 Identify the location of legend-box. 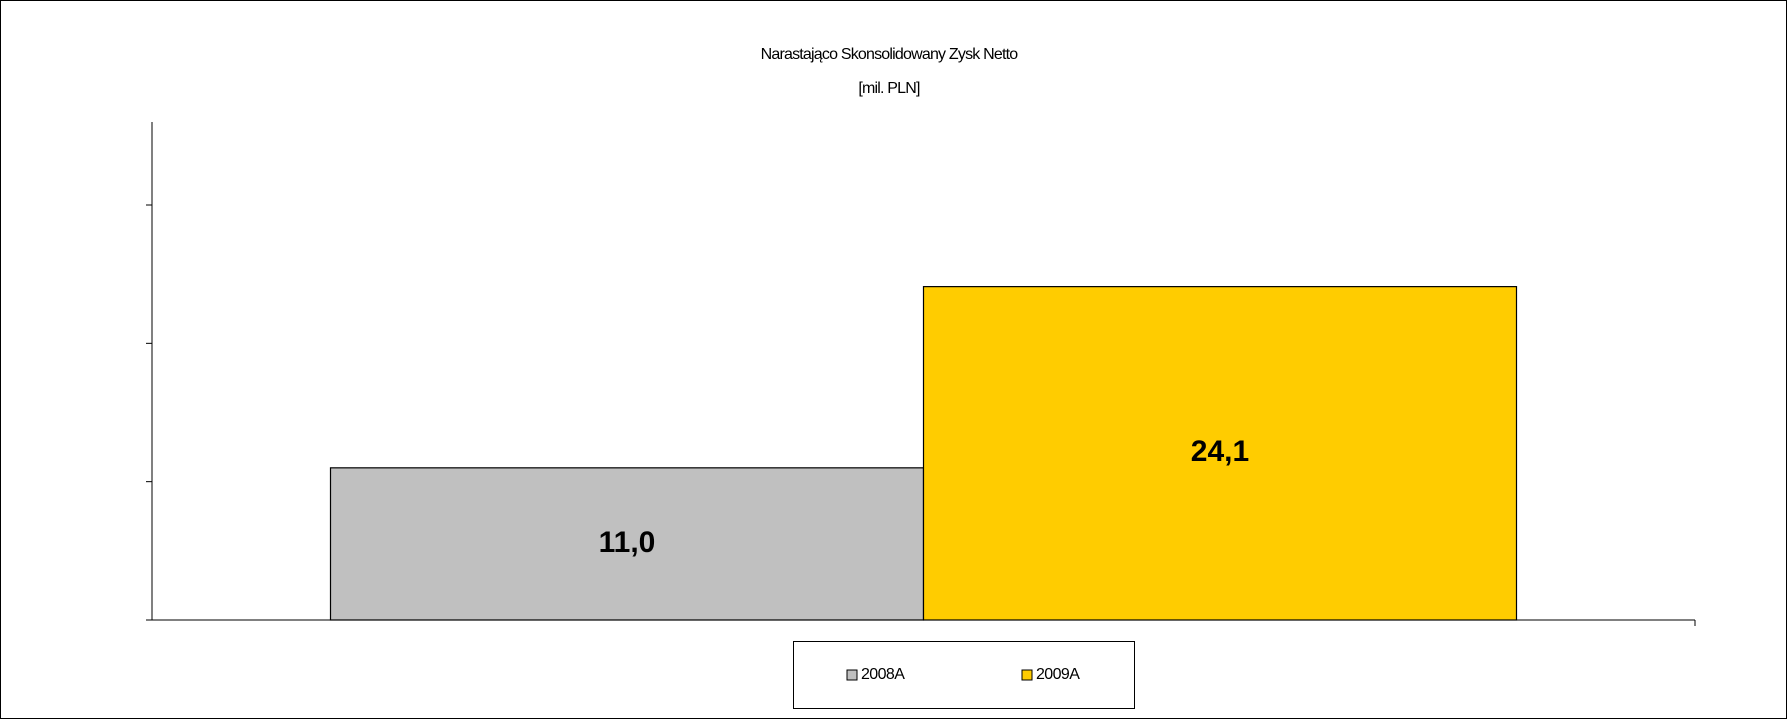
(964, 675).